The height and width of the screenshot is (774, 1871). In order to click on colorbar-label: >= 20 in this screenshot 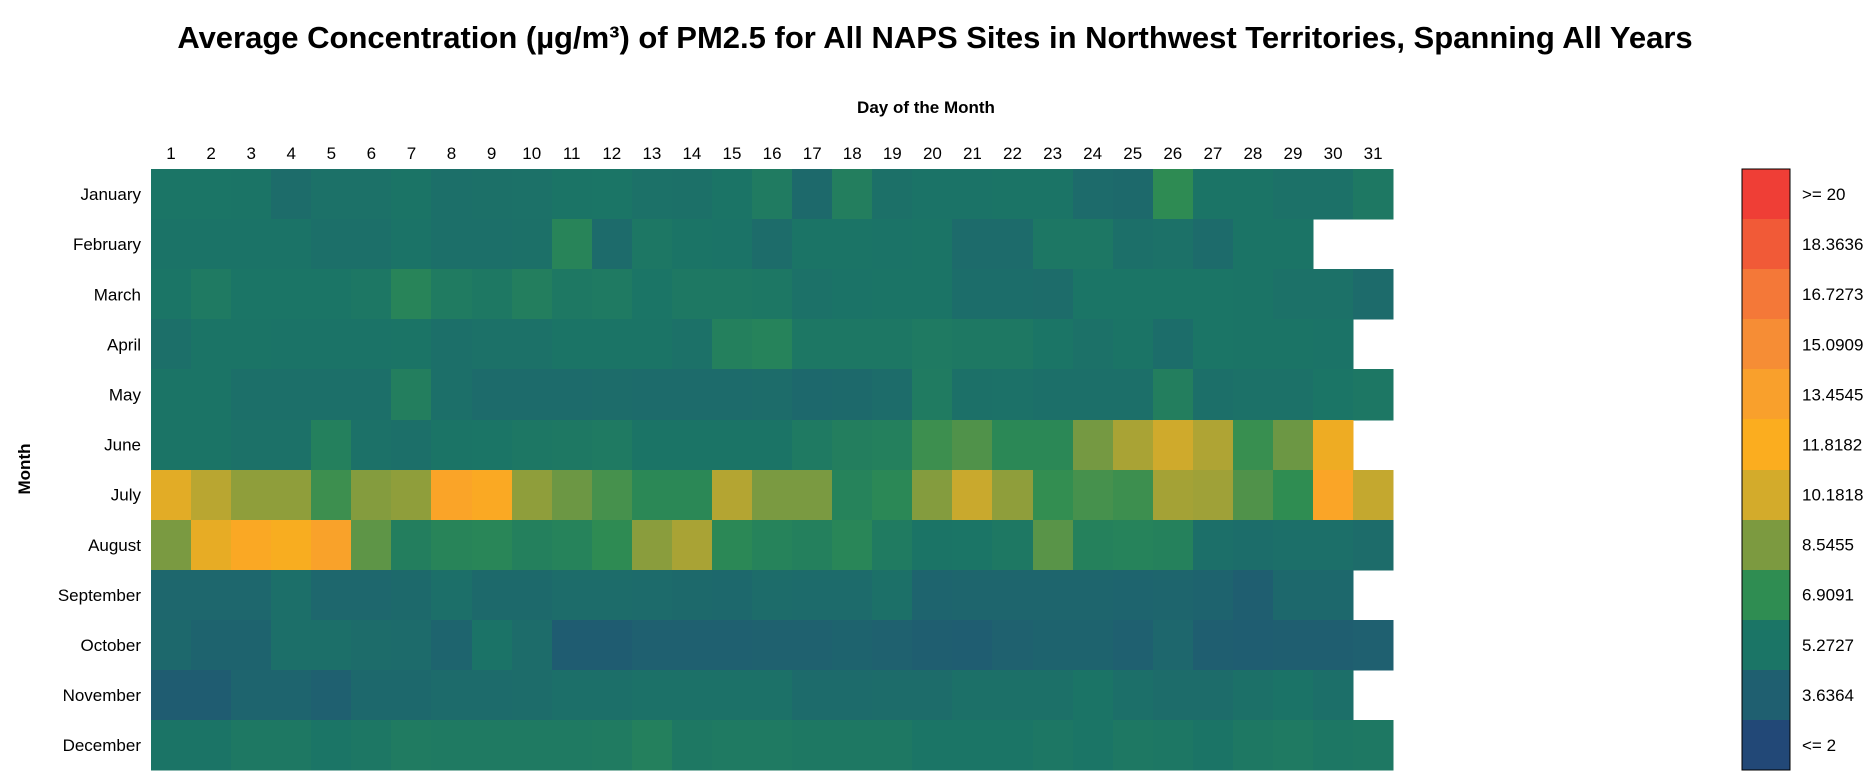, I will do `click(1824, 194)`.